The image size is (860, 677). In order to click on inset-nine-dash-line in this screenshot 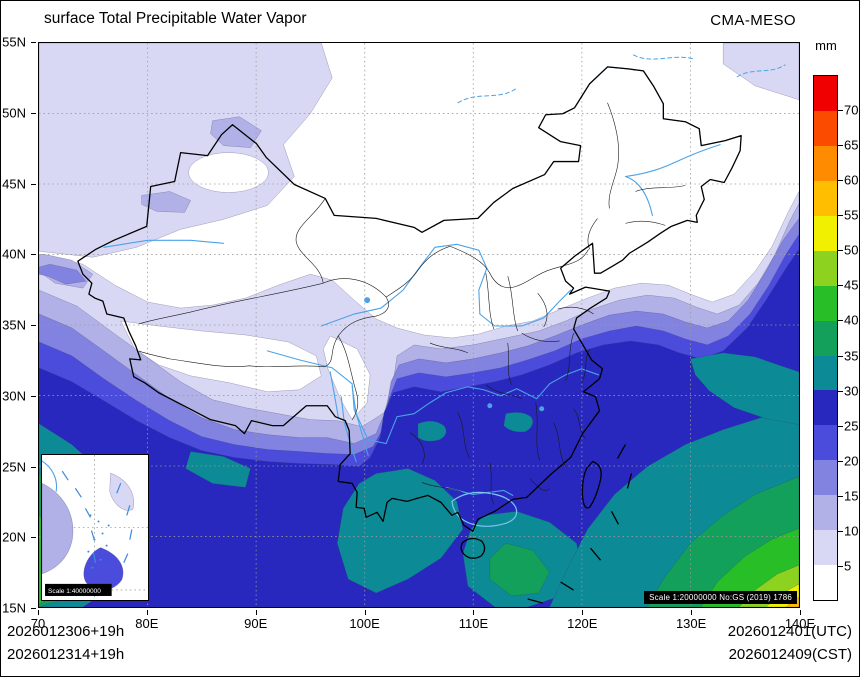, I will do `click(97, 516)`.